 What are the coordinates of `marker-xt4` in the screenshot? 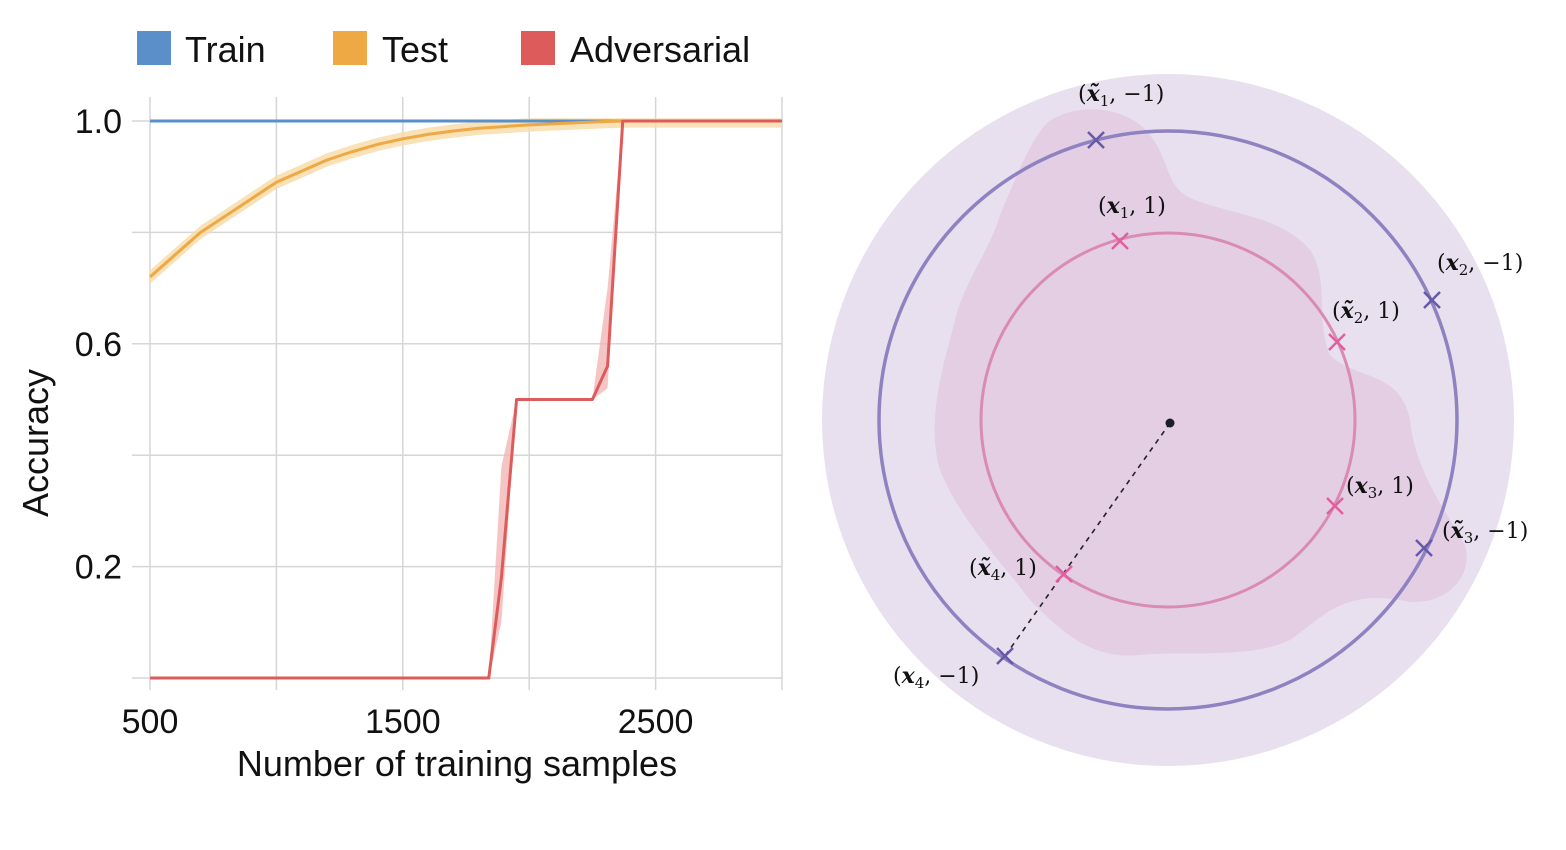 It's located at (1064, 574).